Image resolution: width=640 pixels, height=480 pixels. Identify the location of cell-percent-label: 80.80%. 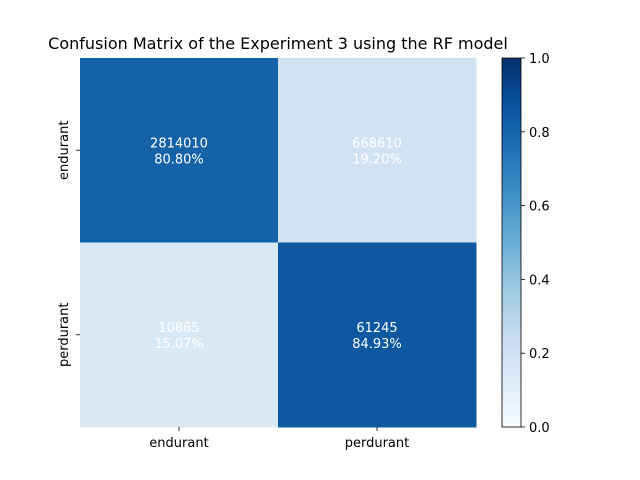
(179, 159).